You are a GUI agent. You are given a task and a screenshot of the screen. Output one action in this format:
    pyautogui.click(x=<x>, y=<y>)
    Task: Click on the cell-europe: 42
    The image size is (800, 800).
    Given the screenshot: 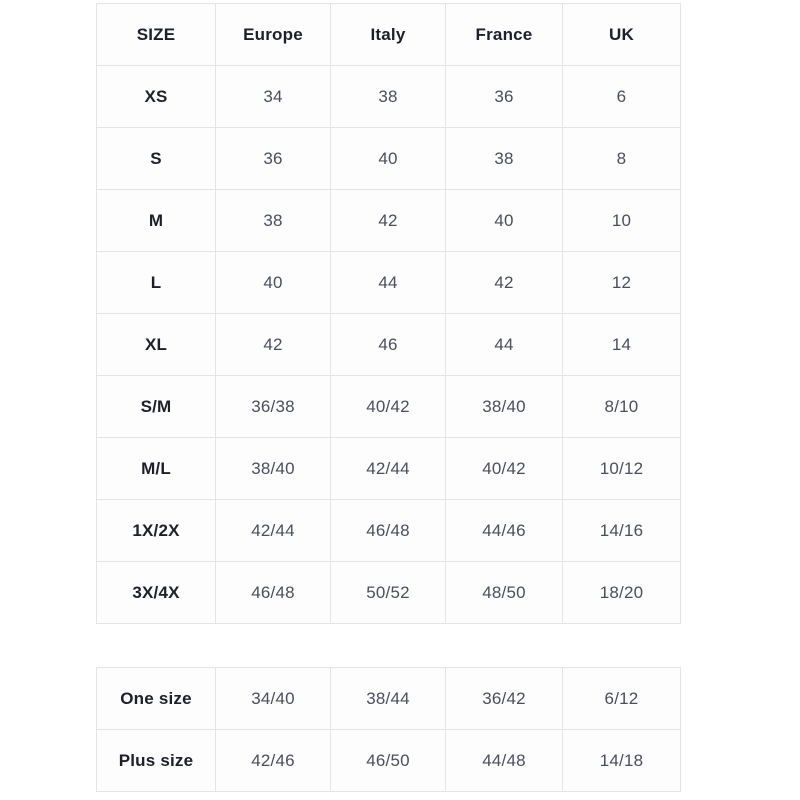 What is the action you would take?
    pyautogui.click(x=273, y=344)
    